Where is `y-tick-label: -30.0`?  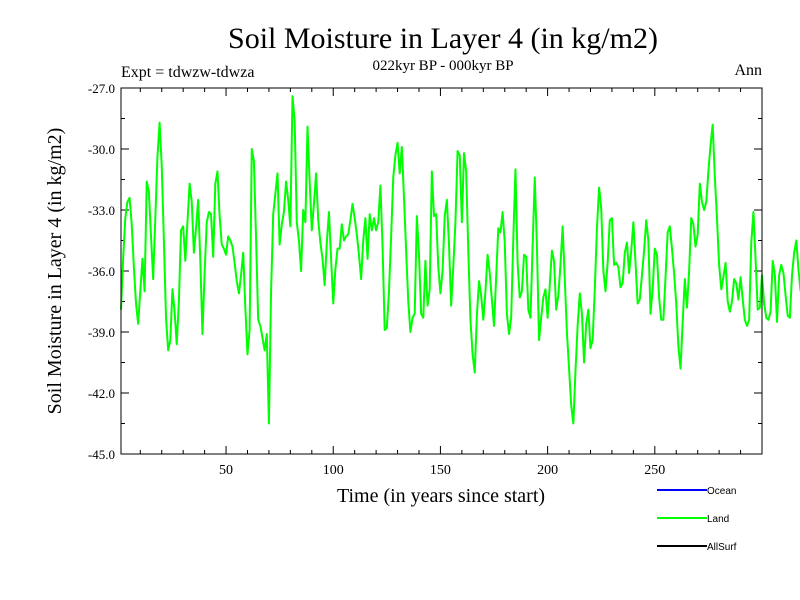 y-tick-label: -30.0 is located at coordinates (101, 149).